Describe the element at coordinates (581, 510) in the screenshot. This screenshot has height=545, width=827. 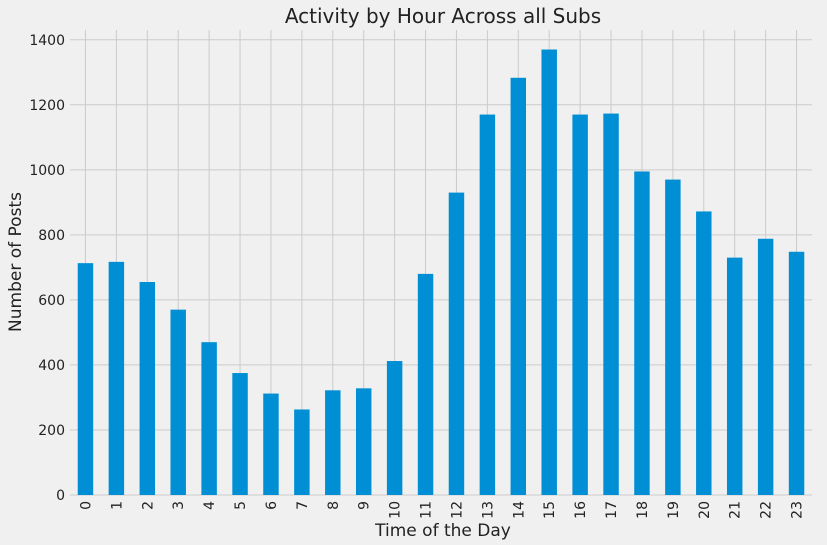
I see `x-tick-label: 16` at that location.